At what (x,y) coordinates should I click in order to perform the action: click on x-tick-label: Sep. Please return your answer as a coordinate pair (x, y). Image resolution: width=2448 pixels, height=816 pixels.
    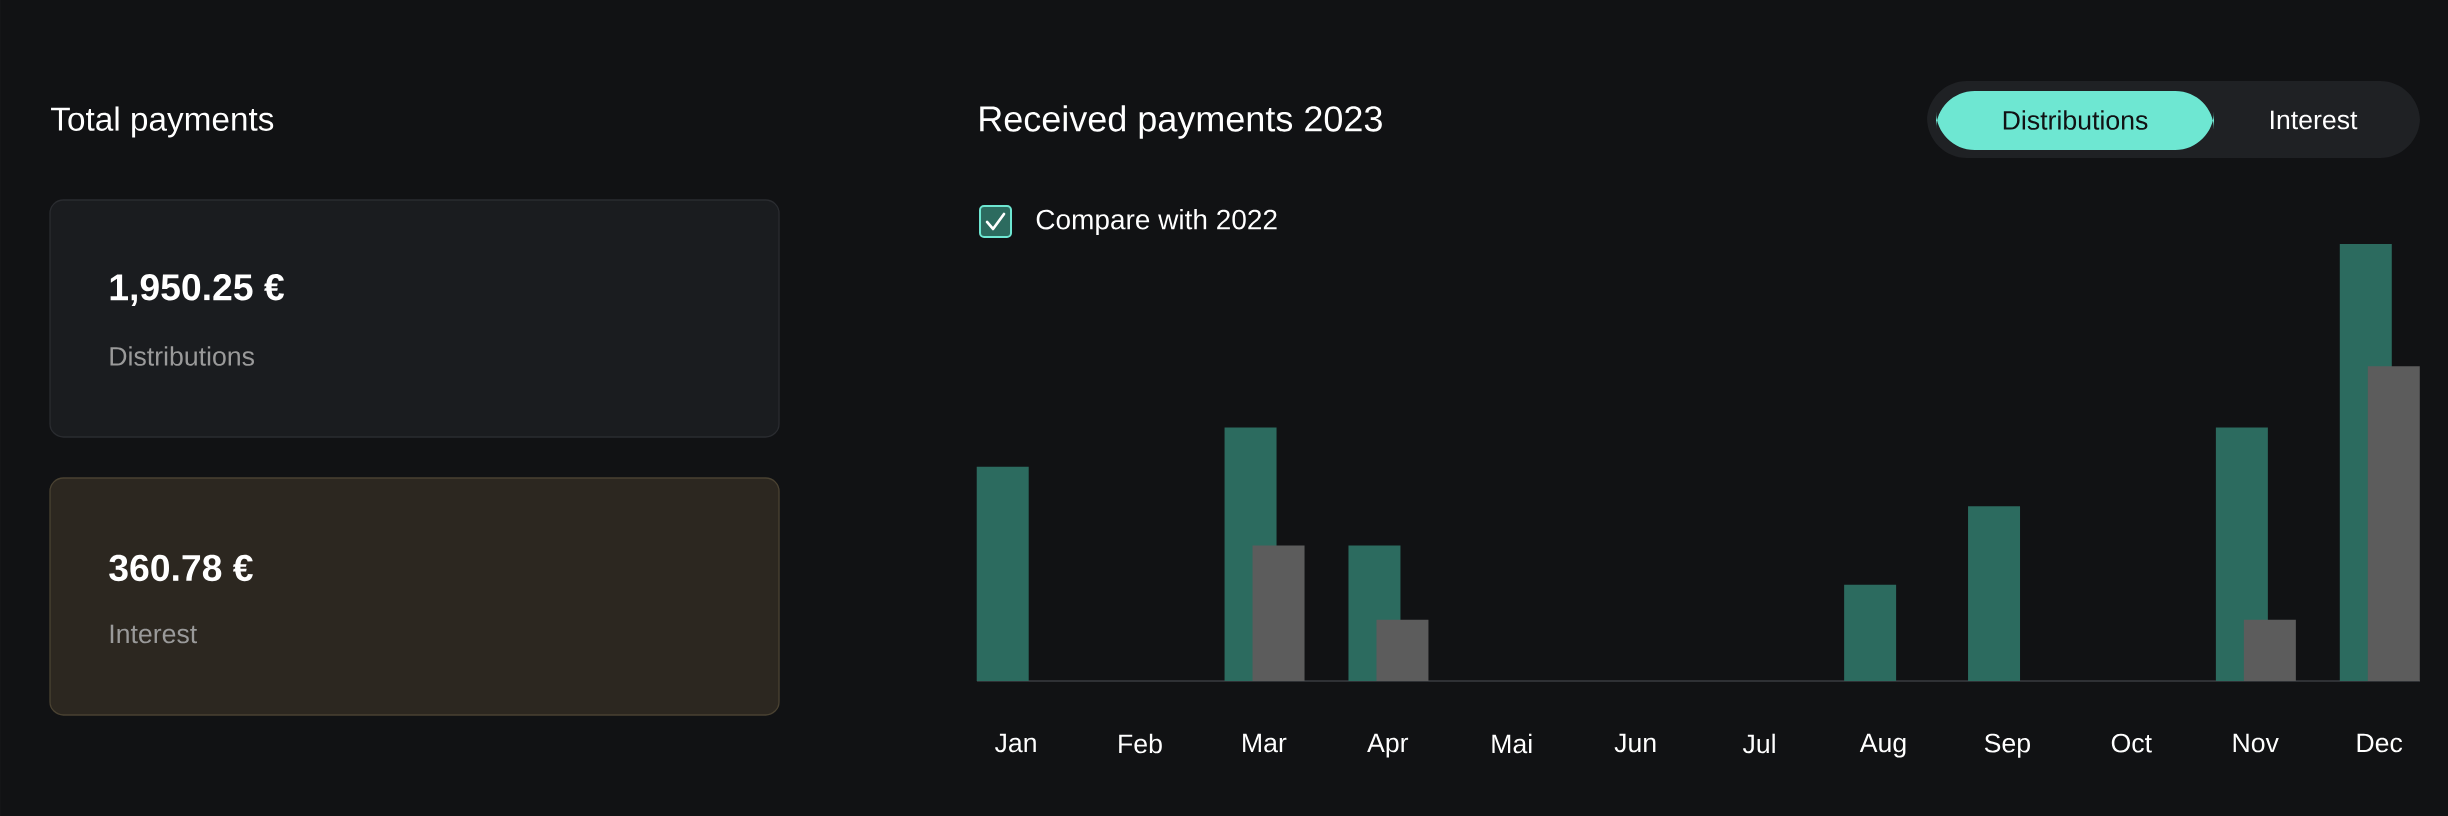
    Looking at the image, I should click on (2007, 745).